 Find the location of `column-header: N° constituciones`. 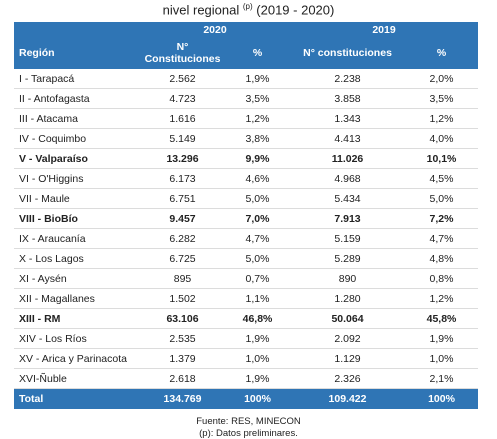

column-header: N° constituciones is located at coordinates (348, 53).